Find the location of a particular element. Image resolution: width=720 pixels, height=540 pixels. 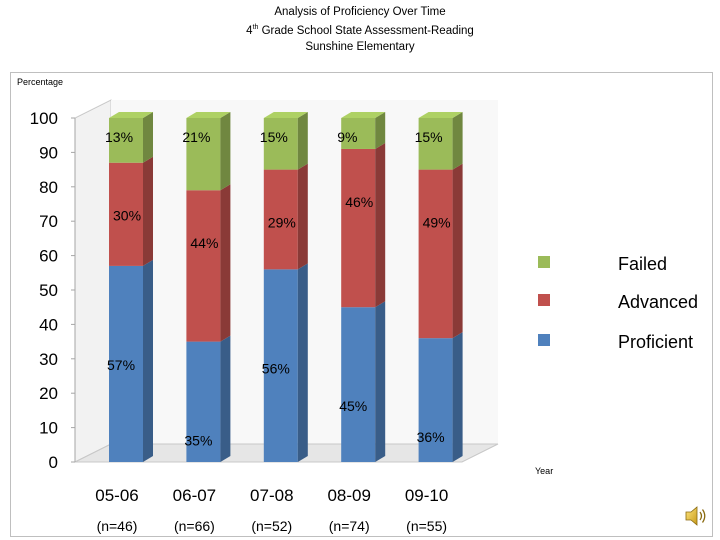

x-tick-label: 05-06 is located at coordinates (116, 495).